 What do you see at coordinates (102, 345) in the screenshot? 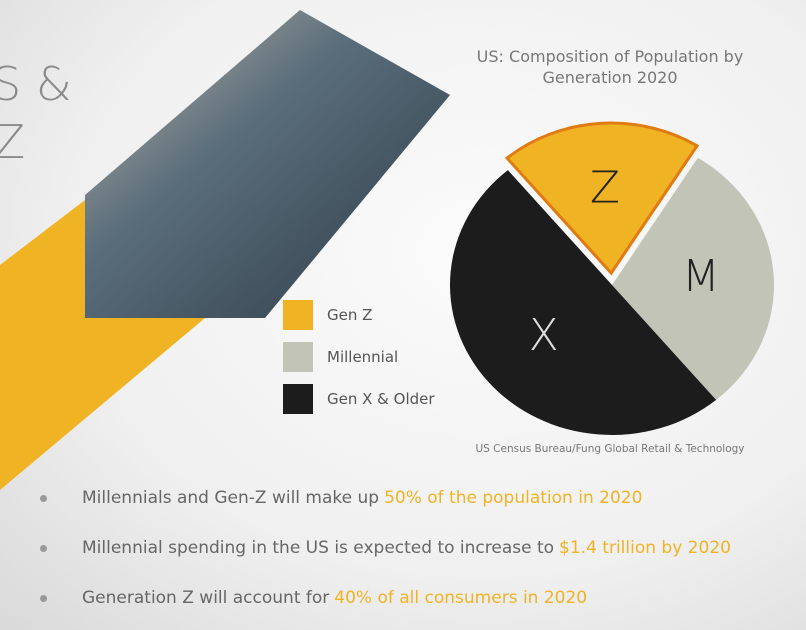
I see `yellow-band` at bounding box center [102, 345].